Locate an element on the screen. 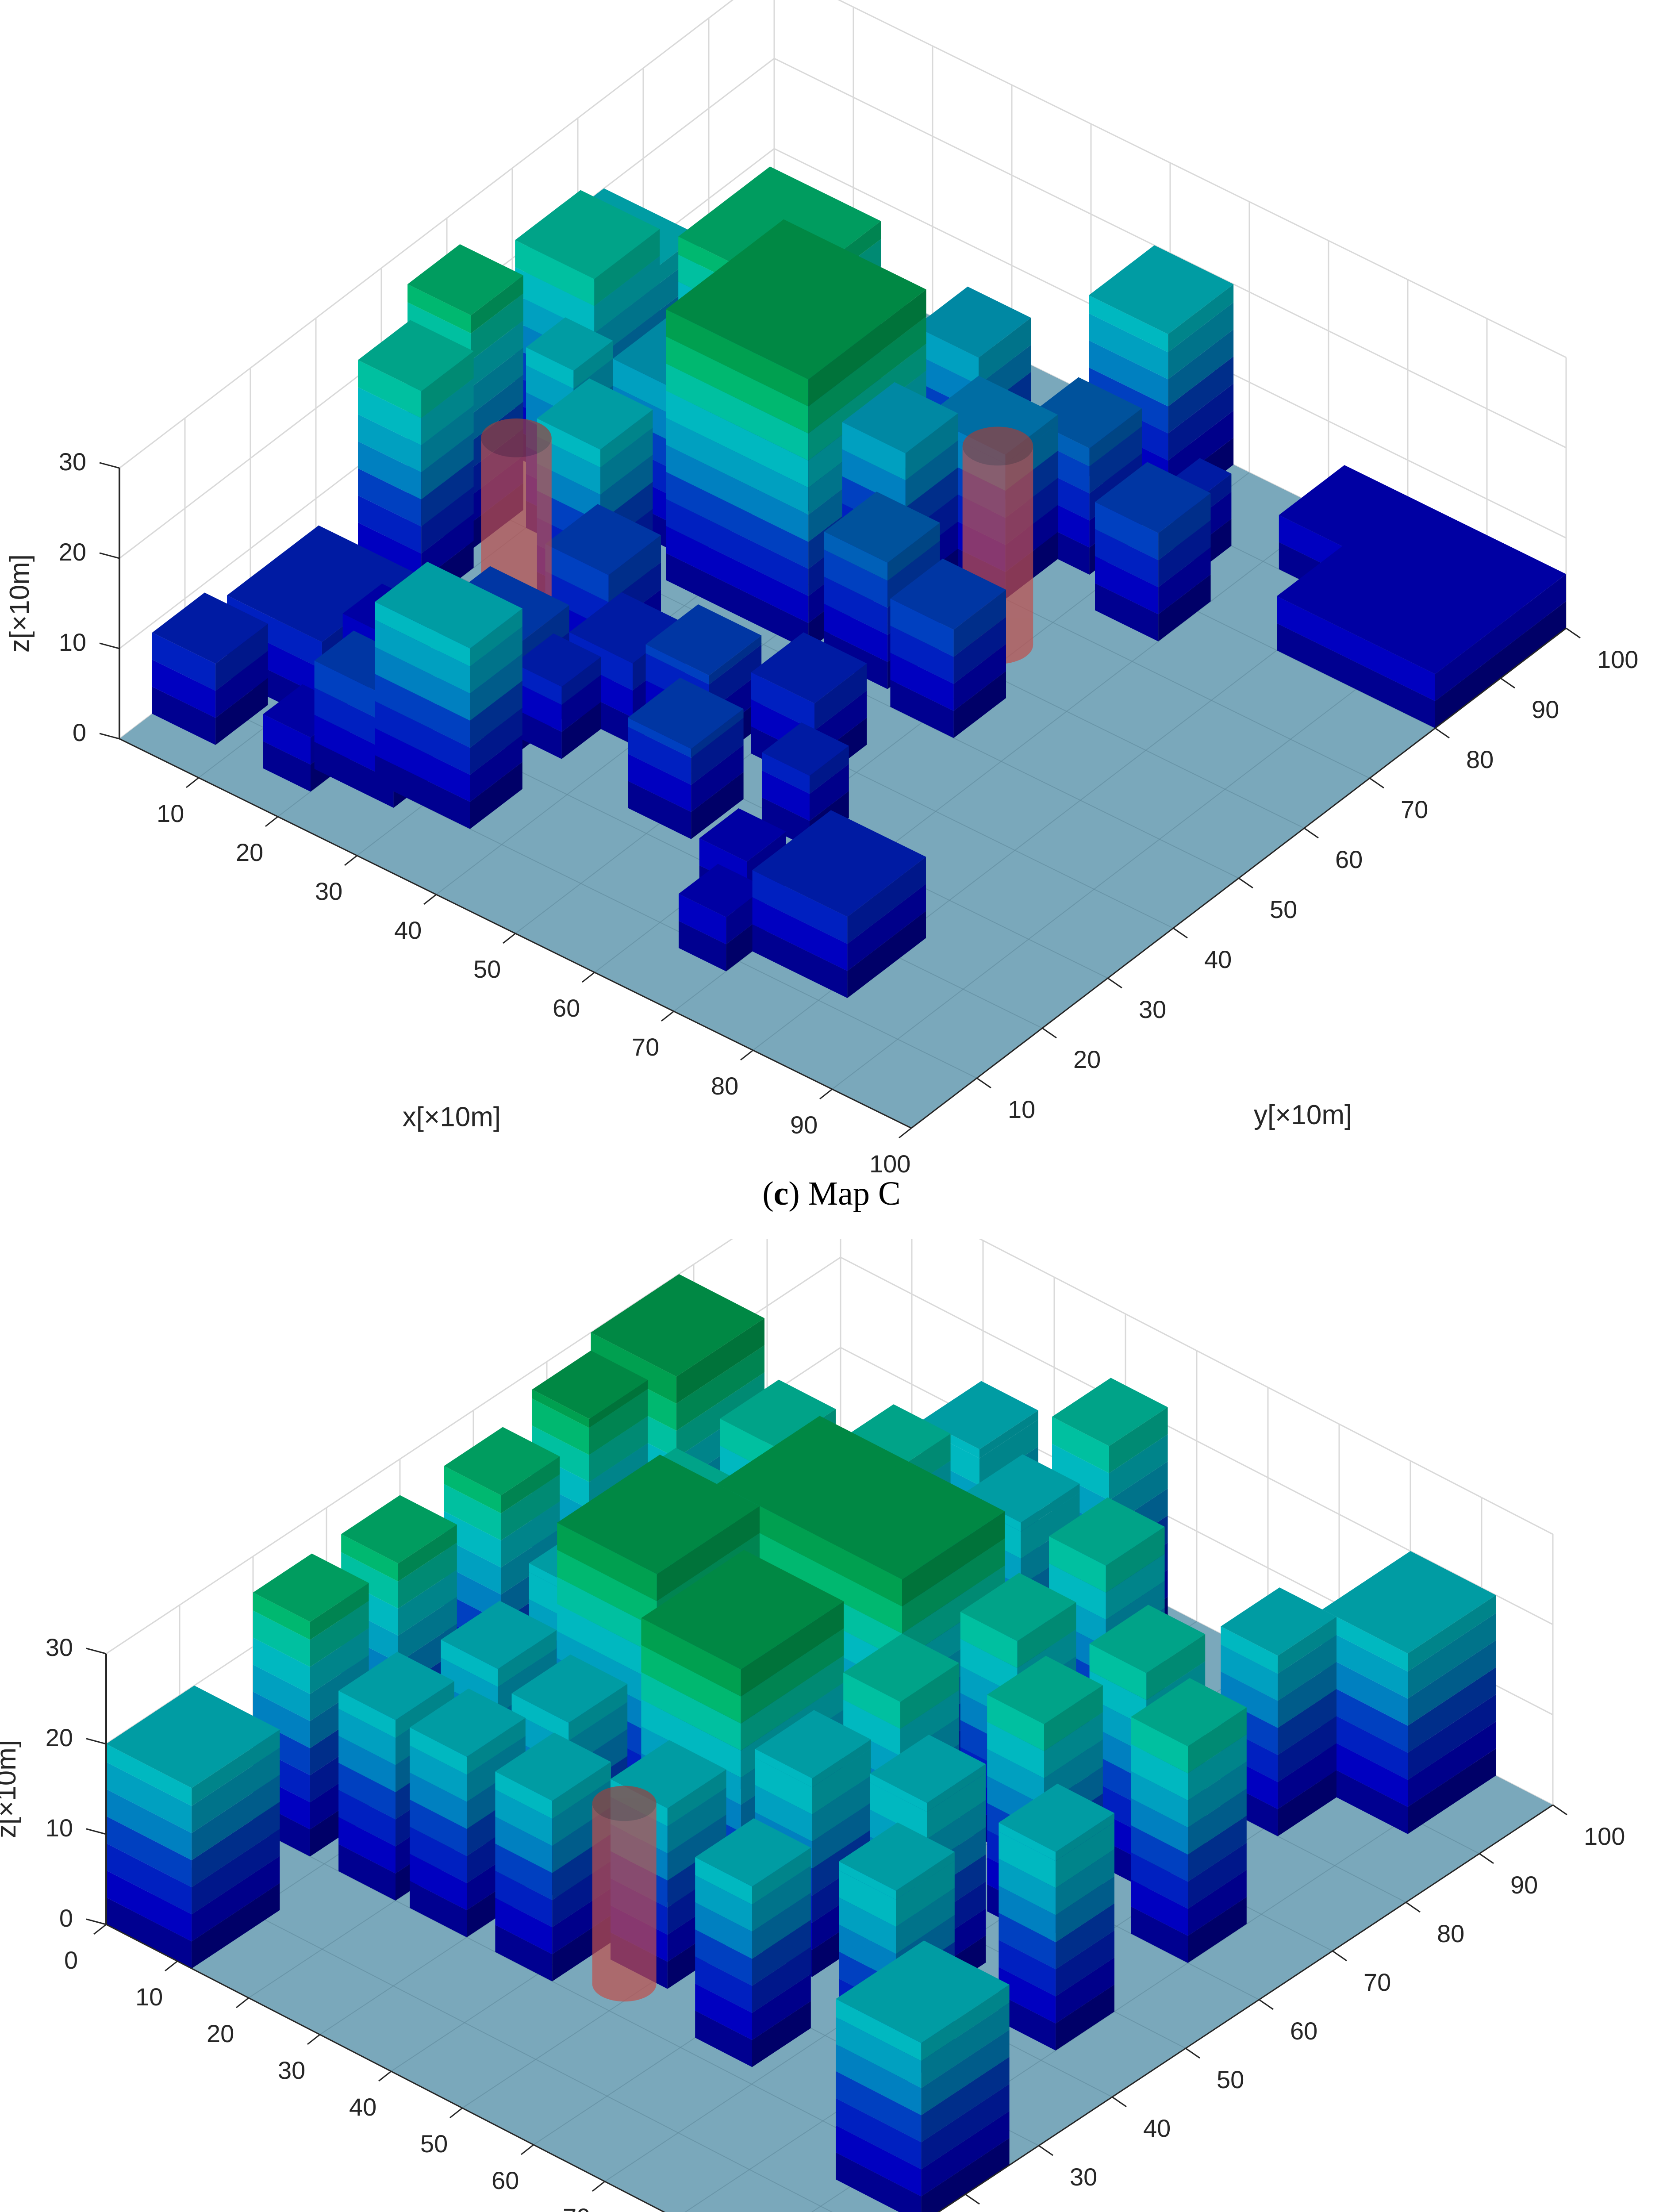 The width and height of the screenshot is (1663, 2212). caption-letter: c is located at coordinates (781, 1194).